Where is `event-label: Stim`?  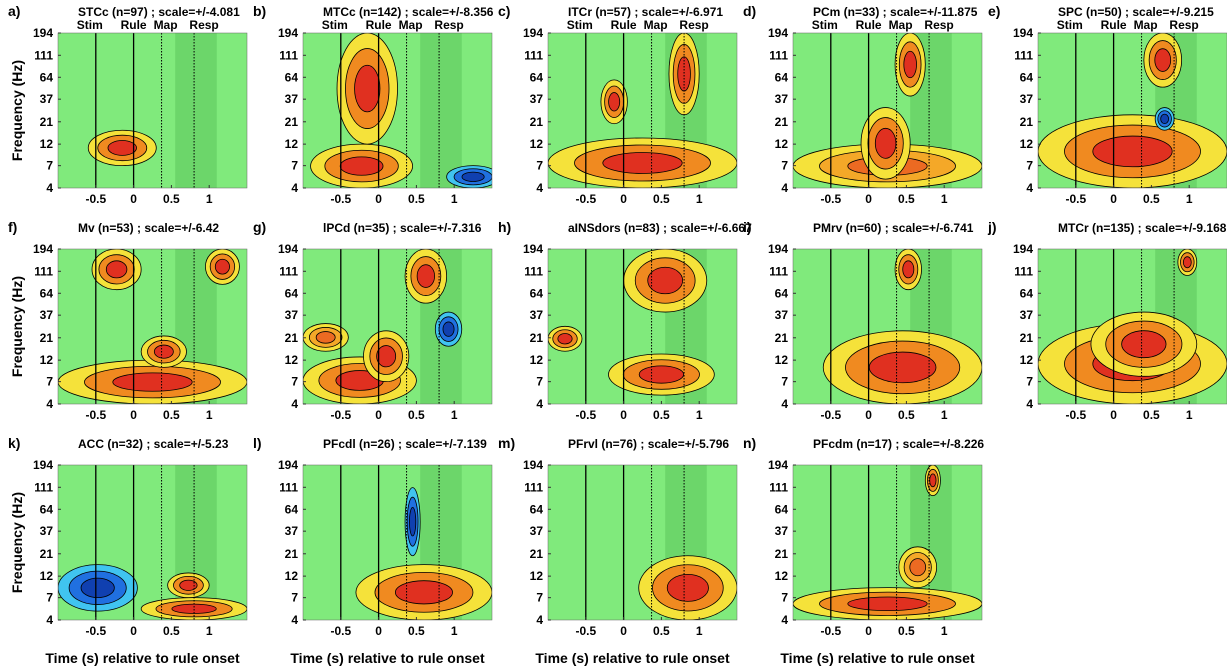
event-label: Stim is located at coordinates (580, 25).